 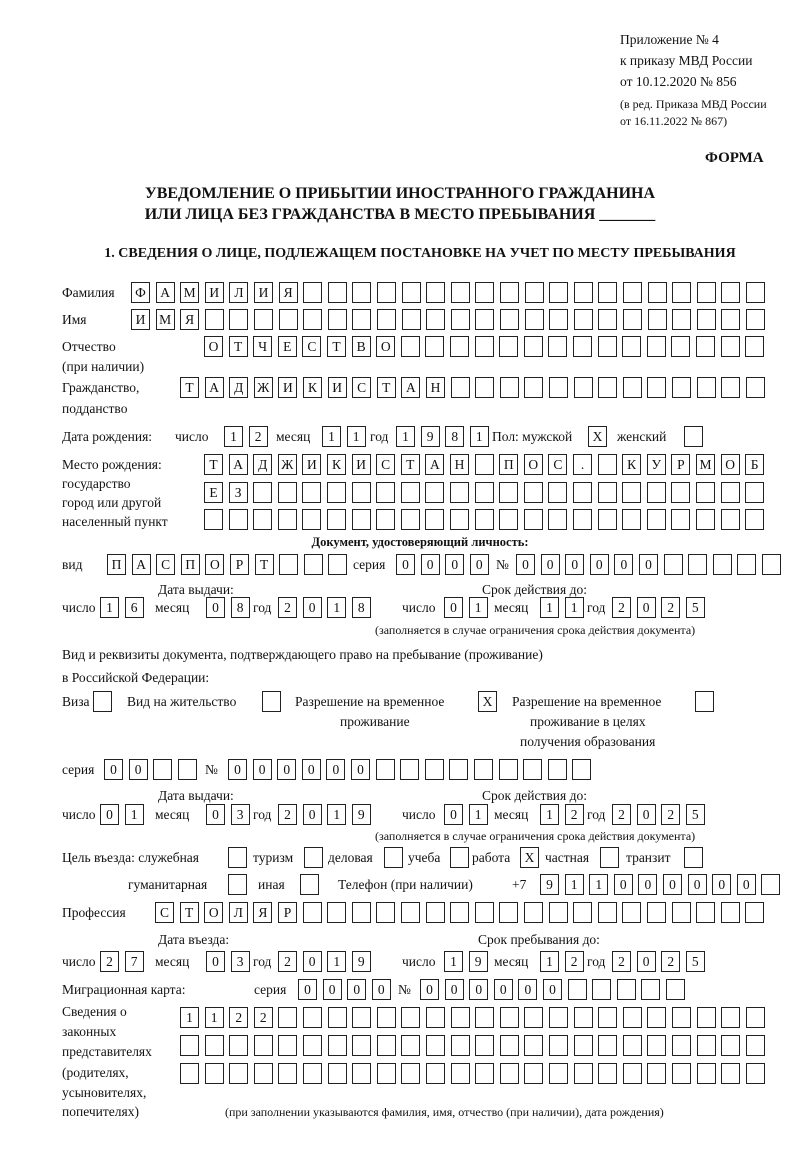 I want to click on char-cell: 3, so click(x=240, y=961).